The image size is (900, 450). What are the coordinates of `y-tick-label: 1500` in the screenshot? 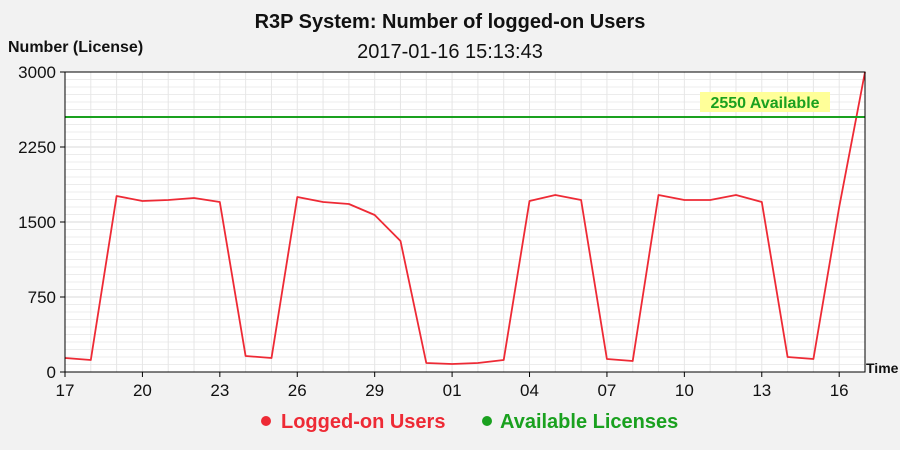 It's located at (37, 222).